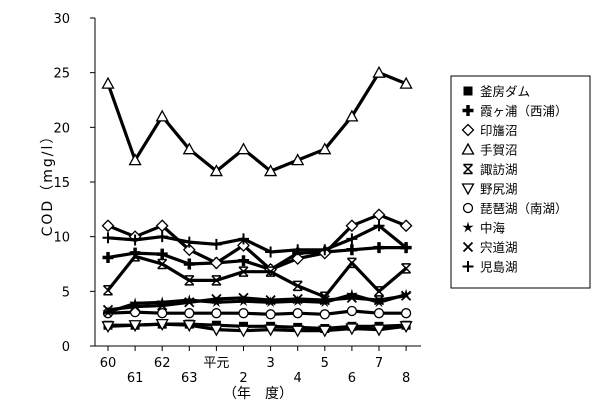 This screenshot has width=605, height=411. Describe the element at coordinates (489, 189) in the screenshot. I see `legend-item: 野尻湖` at that location.